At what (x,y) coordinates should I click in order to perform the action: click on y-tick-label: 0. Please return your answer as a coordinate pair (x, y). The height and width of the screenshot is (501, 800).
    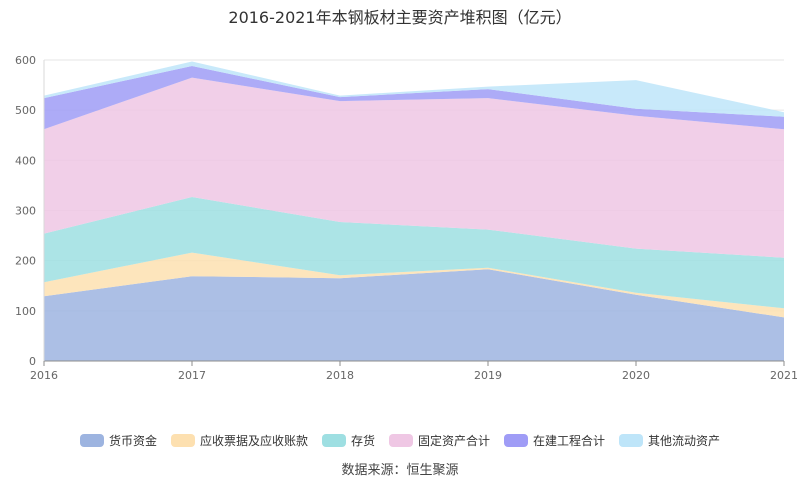
    Looking at the image, I should click on (32, 361).